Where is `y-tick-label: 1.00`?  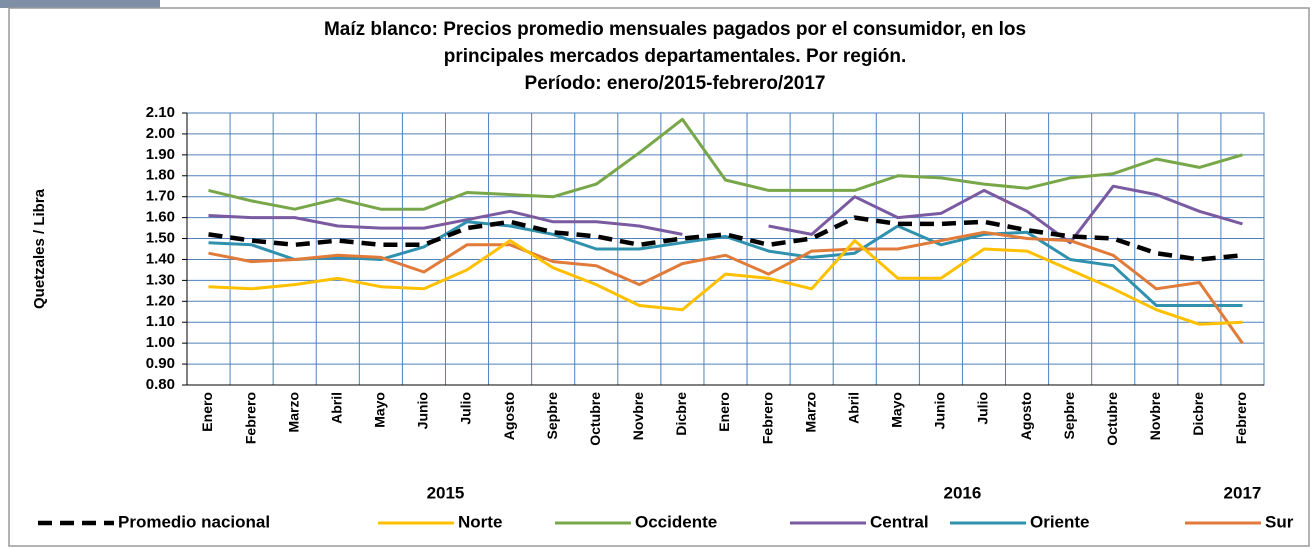 y-tick-label: 1.00 is located at coordinates (160, 342).